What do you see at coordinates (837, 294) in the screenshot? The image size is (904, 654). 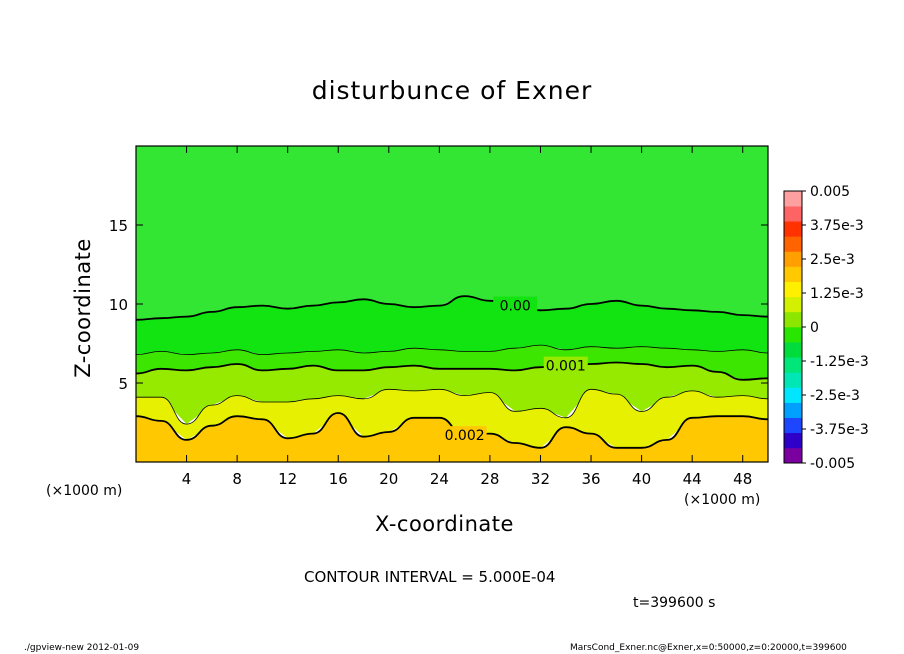 I see `colorbar-label: 1.25e-3` at bounding box center [837, 294].